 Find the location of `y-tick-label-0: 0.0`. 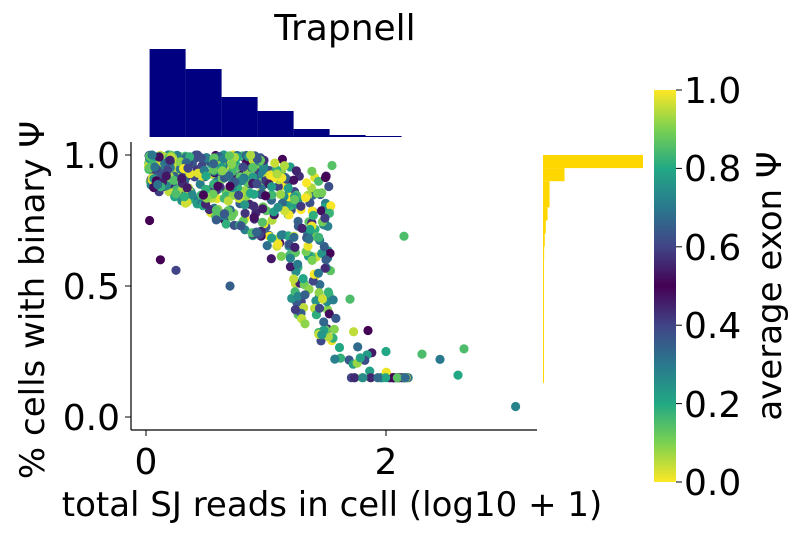

y-tick-label-0: 0.0 is located at coordinates (91, 418).